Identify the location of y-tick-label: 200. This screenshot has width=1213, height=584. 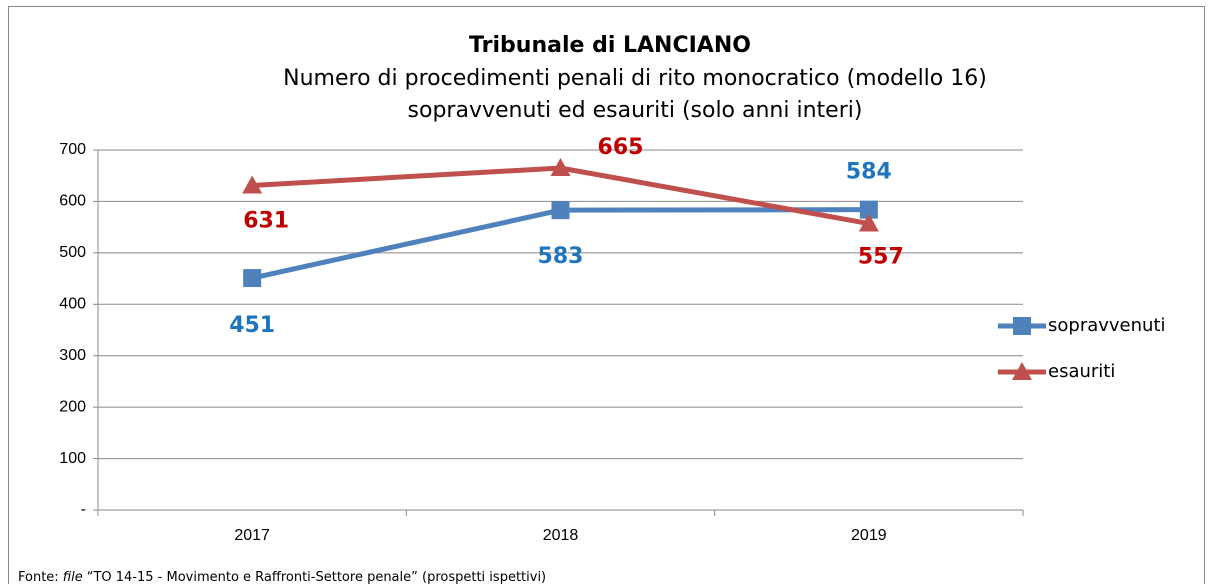
(72, 406).